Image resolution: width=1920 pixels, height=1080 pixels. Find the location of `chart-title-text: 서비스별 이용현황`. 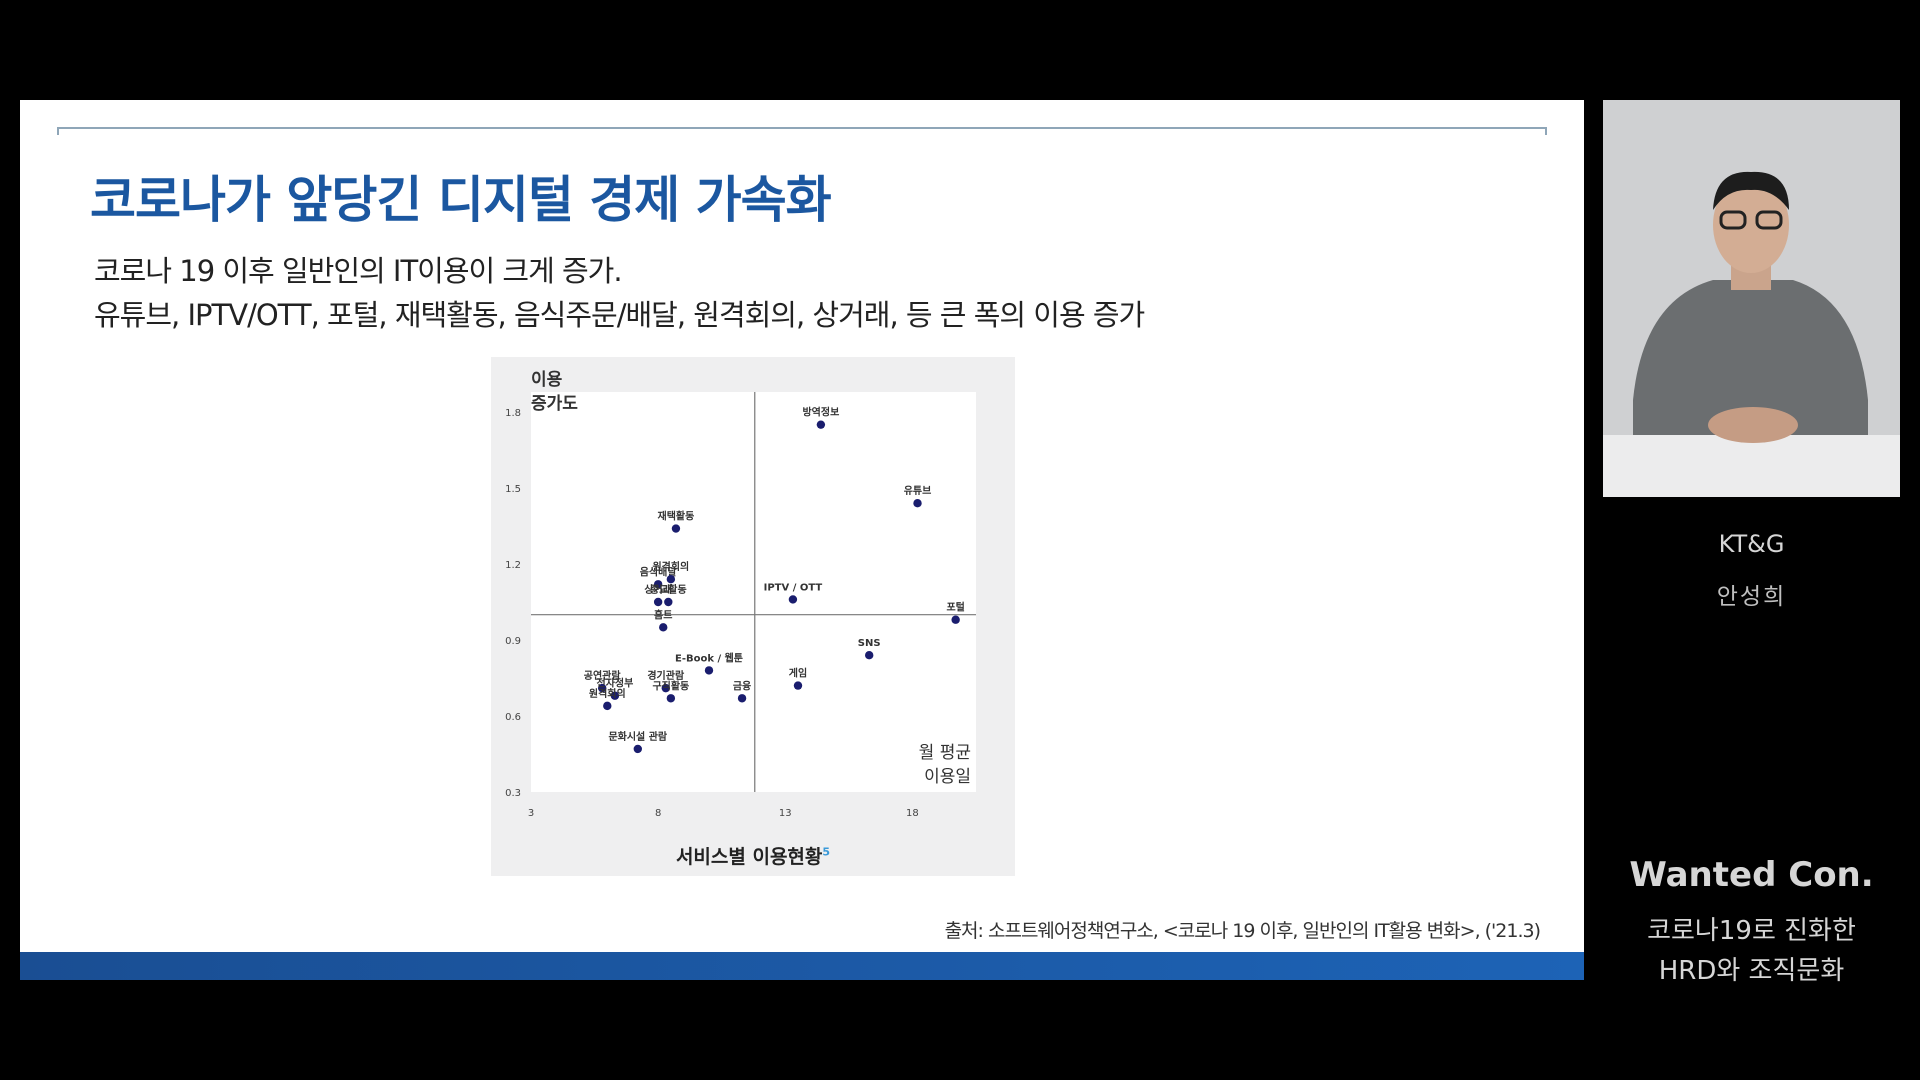

chart-title-text: 서비스별 이용현황 is located at coordinates (749, 857).